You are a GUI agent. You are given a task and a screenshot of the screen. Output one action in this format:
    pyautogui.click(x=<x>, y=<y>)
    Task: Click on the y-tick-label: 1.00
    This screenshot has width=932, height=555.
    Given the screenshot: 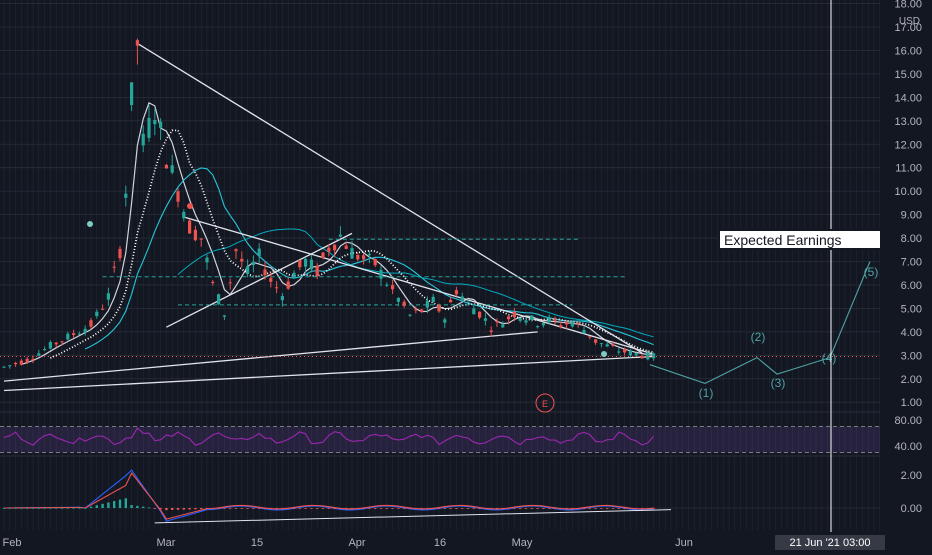 What is the action you would take?
    pyautogui.click(x=911, y=403)
    